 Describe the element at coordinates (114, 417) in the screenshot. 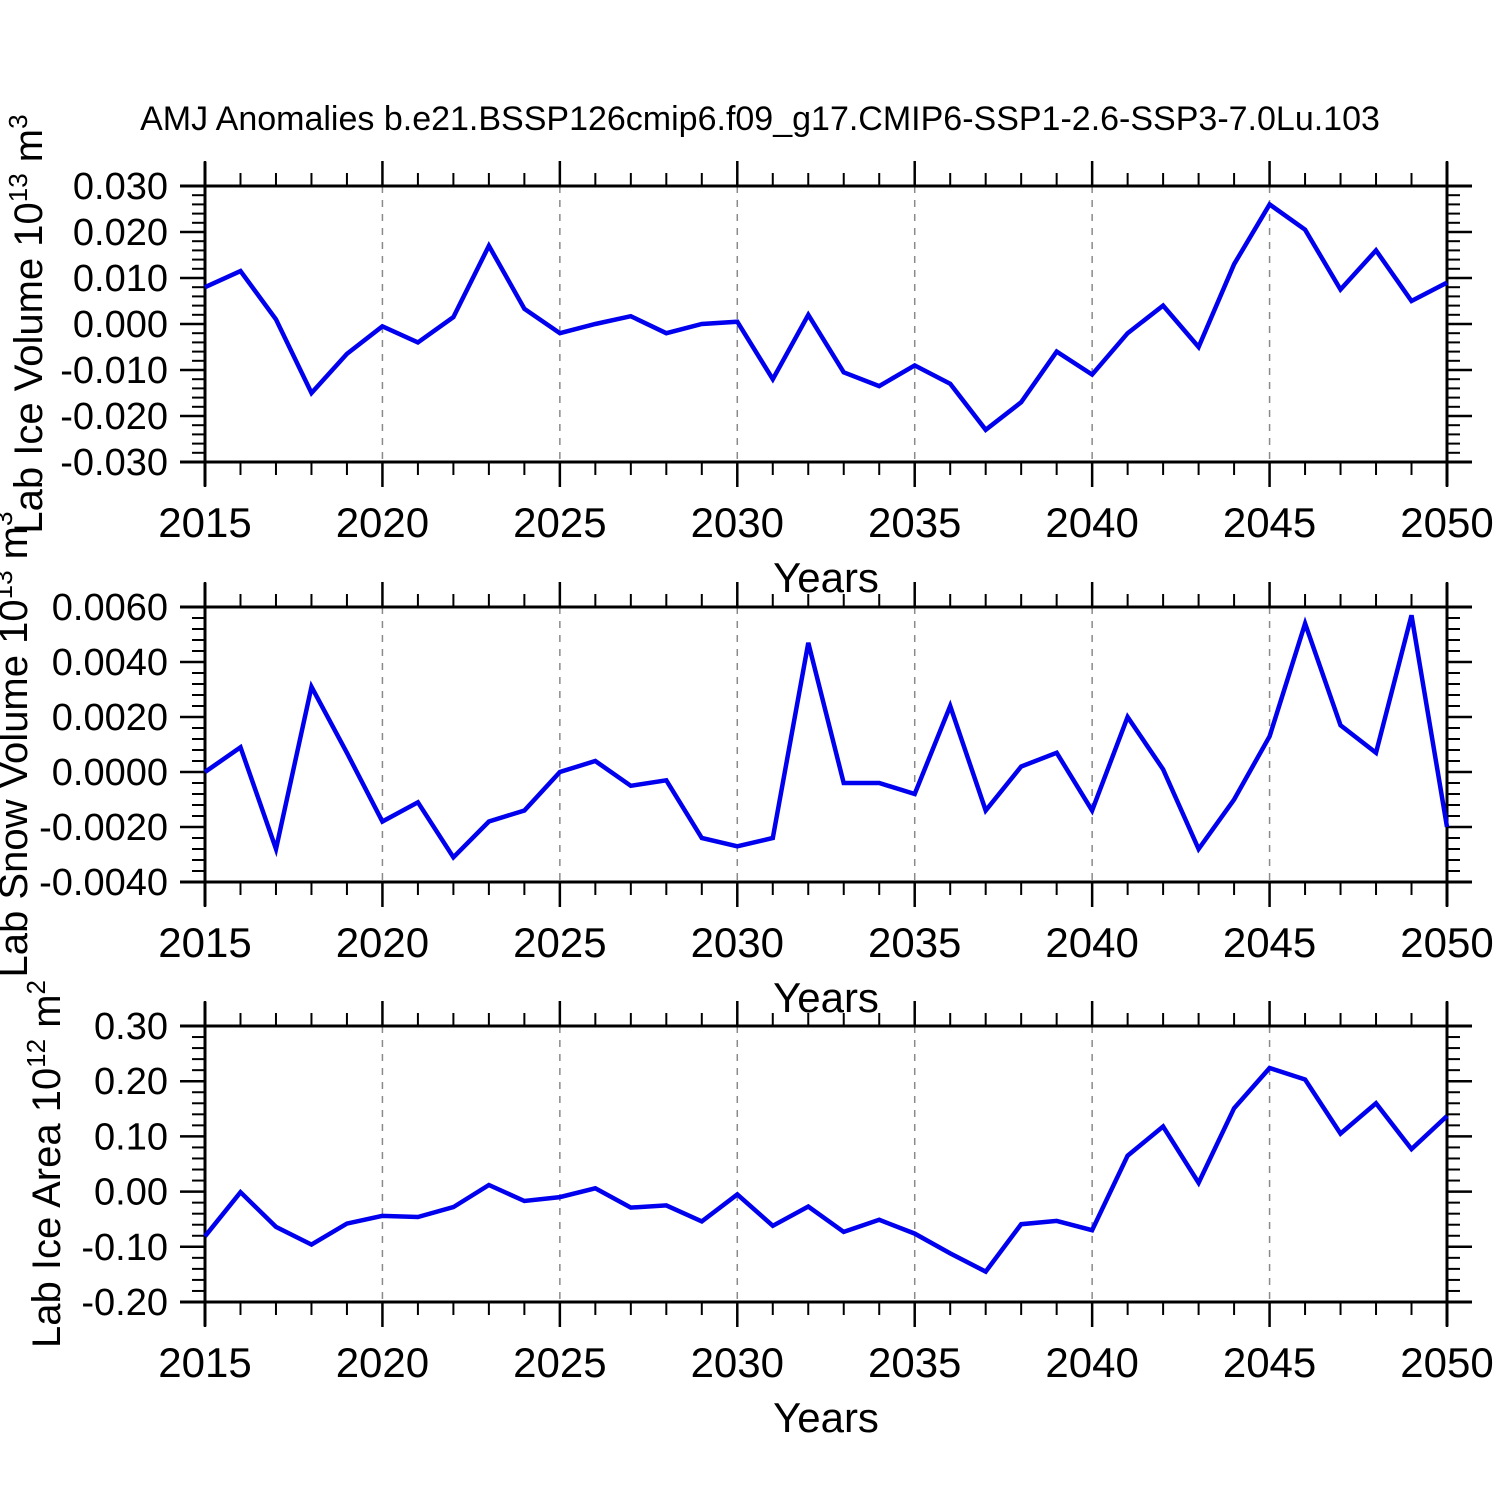

I see `y-tick-label: -0.020` at that location.